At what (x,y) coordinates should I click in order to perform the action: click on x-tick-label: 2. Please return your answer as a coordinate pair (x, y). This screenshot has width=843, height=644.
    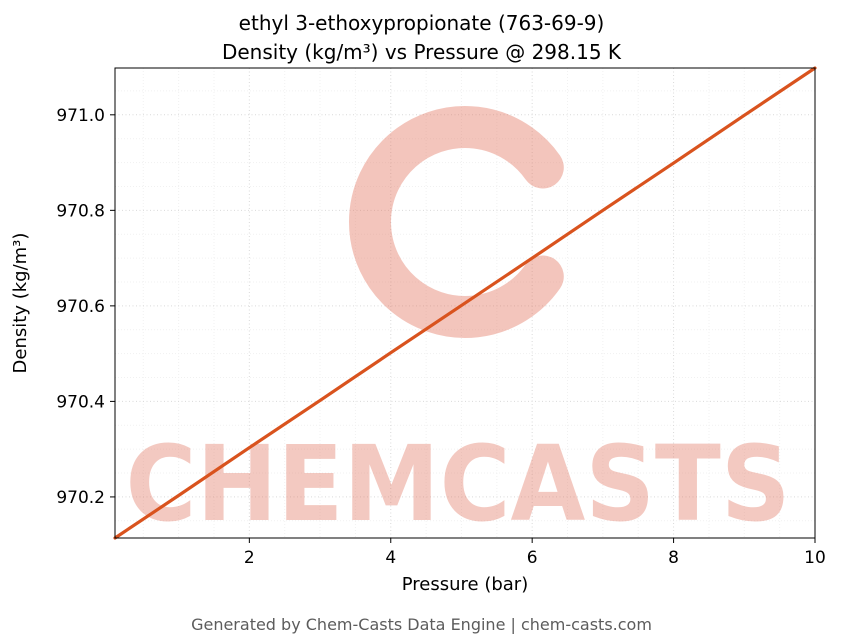
    Looking at the image, I should click on (249, 558).